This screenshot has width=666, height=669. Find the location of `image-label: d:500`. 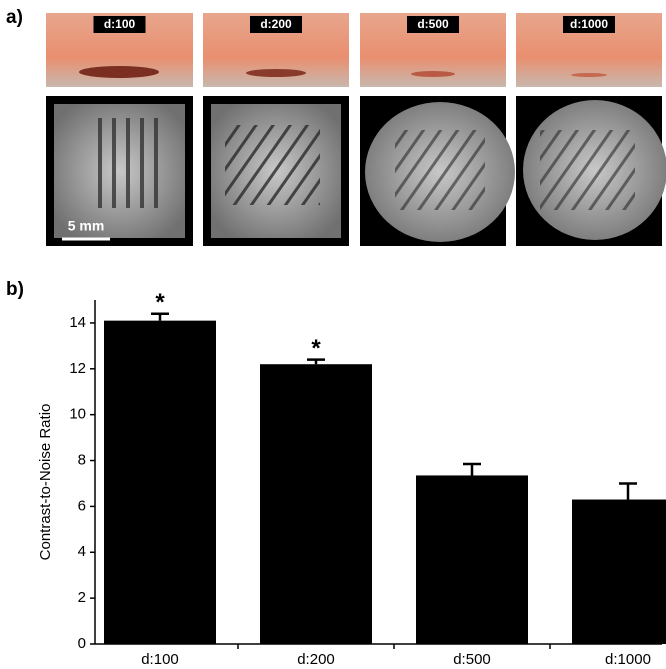

image-label: d:500 is located at coordinates (433, 24).